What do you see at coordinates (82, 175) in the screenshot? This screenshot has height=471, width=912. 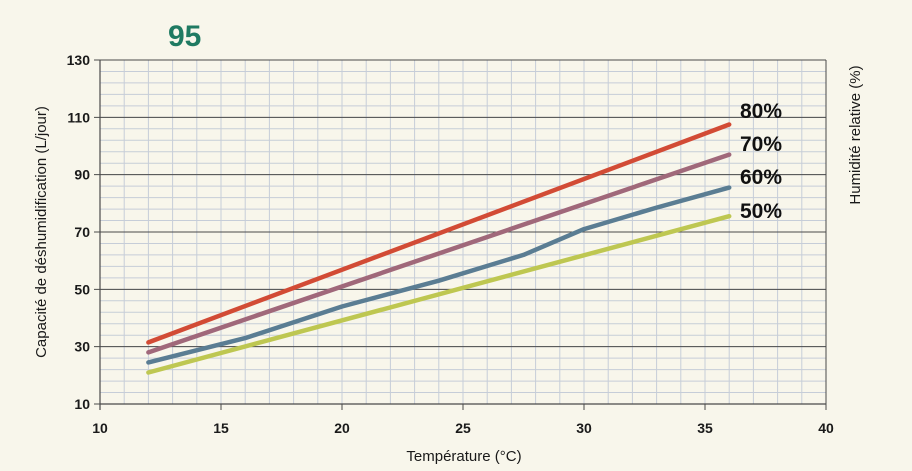 I see `y-tick-label: 90` at bounding box center [82, 175].